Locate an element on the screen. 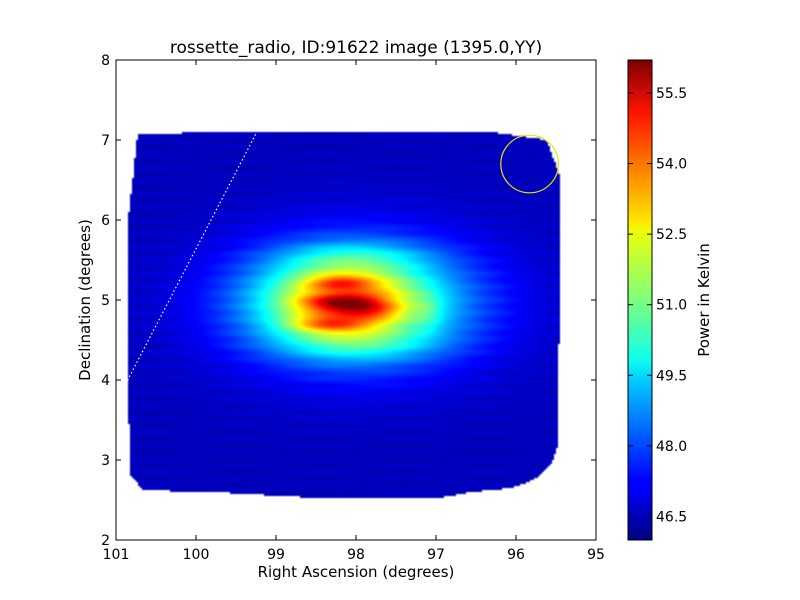  x-tick-label: 100 is located at coordinates (196, 555).